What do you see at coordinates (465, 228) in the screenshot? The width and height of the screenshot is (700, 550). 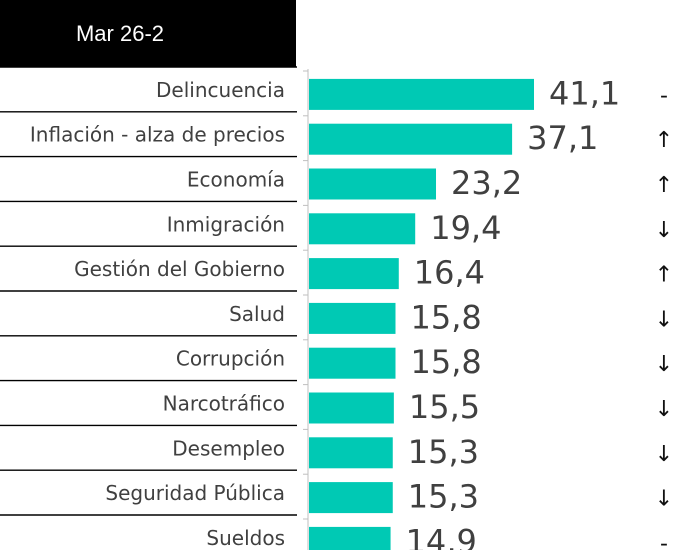 I see `value-label: 19,4` at bounding box center [465, 228].